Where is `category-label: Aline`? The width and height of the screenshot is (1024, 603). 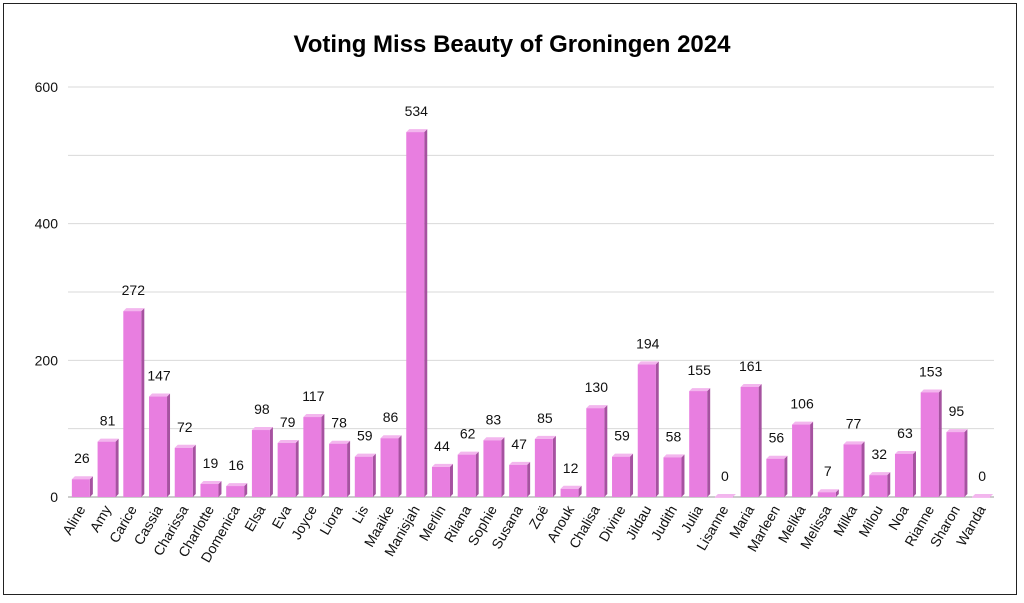 category-label: Aline is located at coordinates (74, 519).